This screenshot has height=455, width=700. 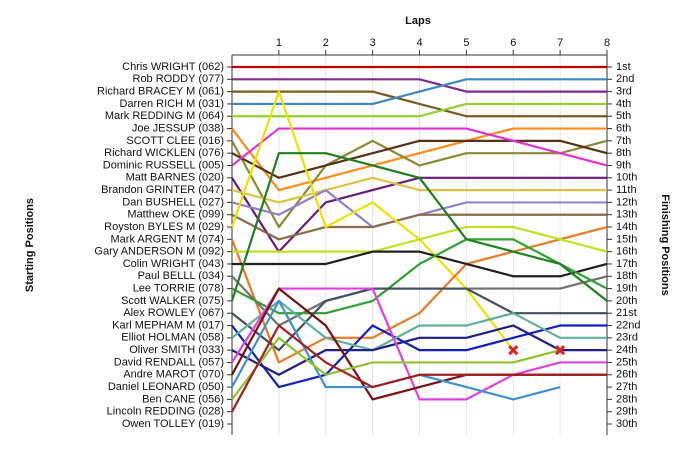 What do you see at coordinates (626, 387) in the screenshot?
I see `finish-label: 27th` at bounding box center [626, 387].